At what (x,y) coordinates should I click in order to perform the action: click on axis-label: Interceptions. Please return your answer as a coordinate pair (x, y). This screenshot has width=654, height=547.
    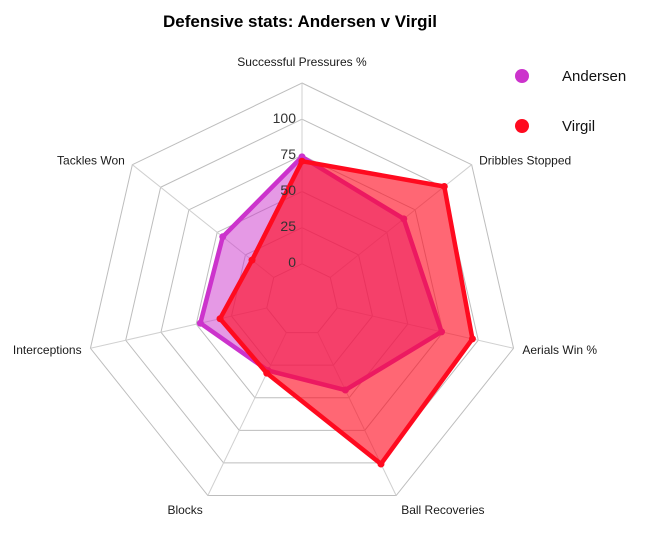
    Looking at the image, I should click on (47, 350).